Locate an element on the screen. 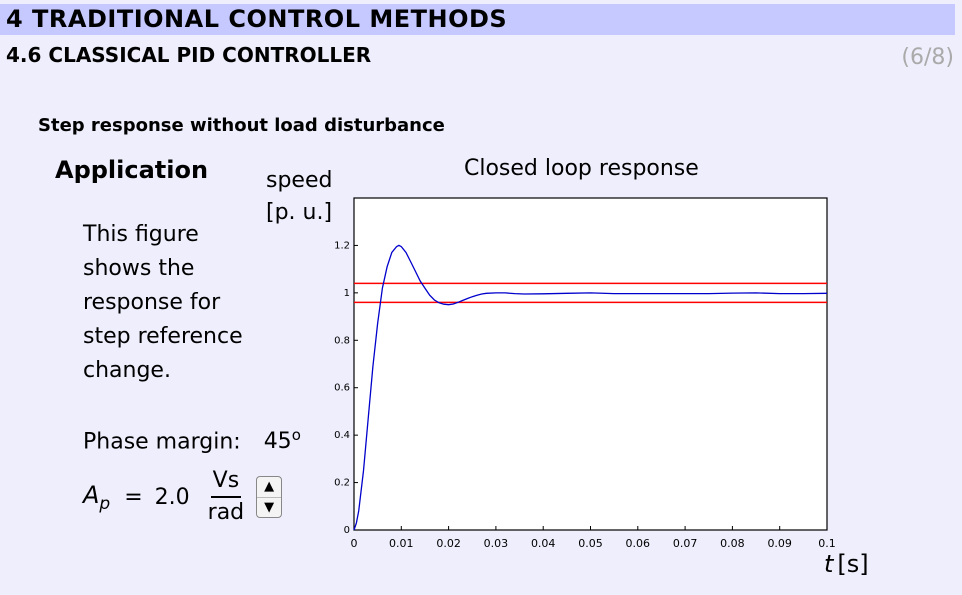 This screenshot has width=962, height=595. ap-unit-numerator: Vs is located at coordinates (226, 483).